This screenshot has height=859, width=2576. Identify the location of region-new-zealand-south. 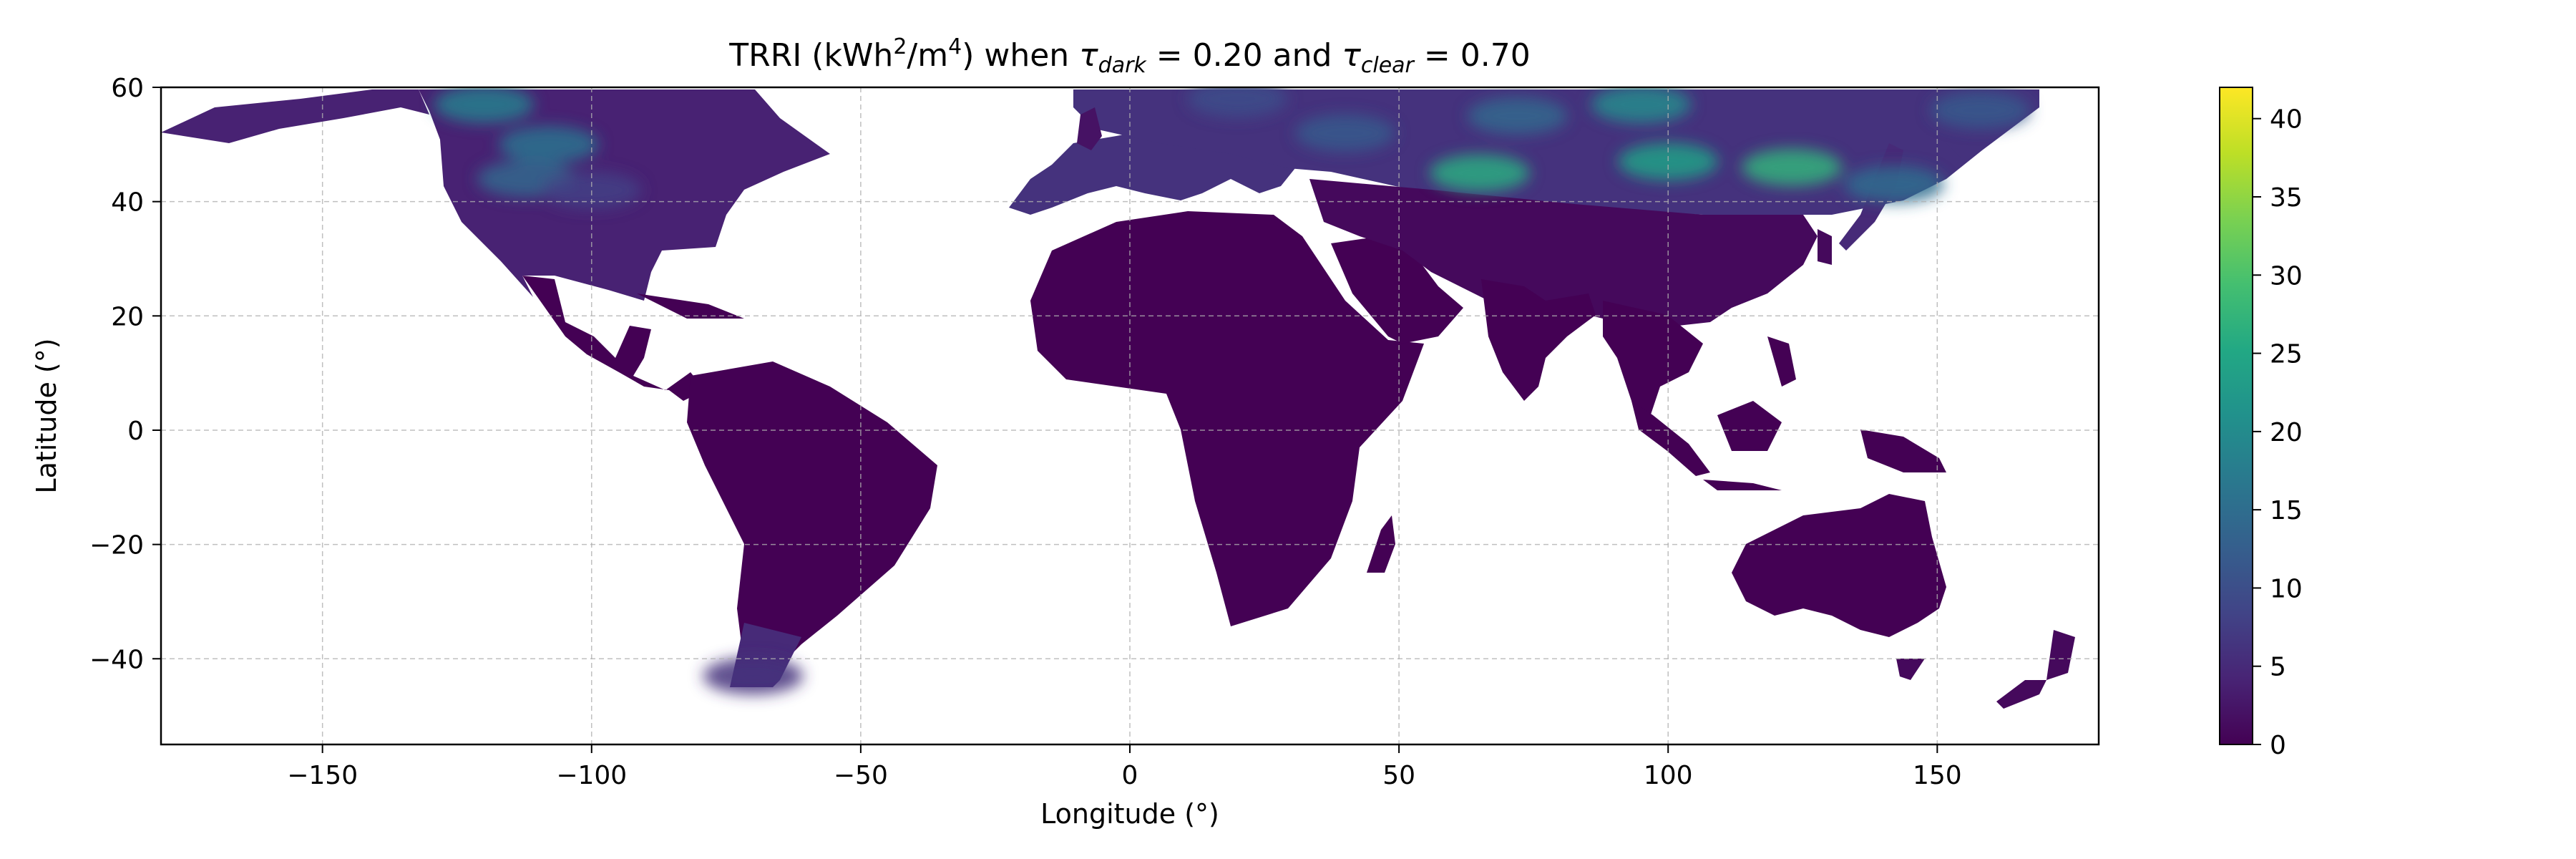
(2021, 694).